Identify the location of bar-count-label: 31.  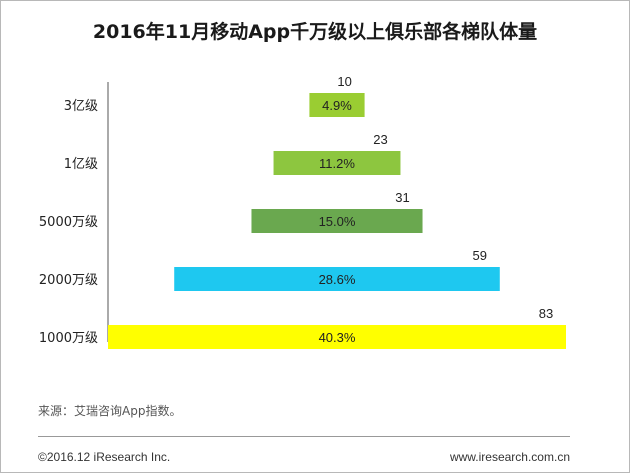
(402, 197).